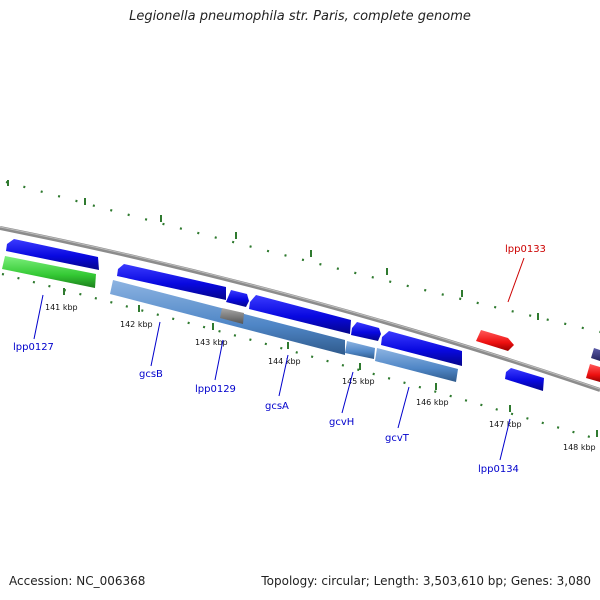 The image size is (600, 600). Describe the element at coordinates (524, 379) in the screenshot. I see `gene-arrow-lpp0134` at that location.